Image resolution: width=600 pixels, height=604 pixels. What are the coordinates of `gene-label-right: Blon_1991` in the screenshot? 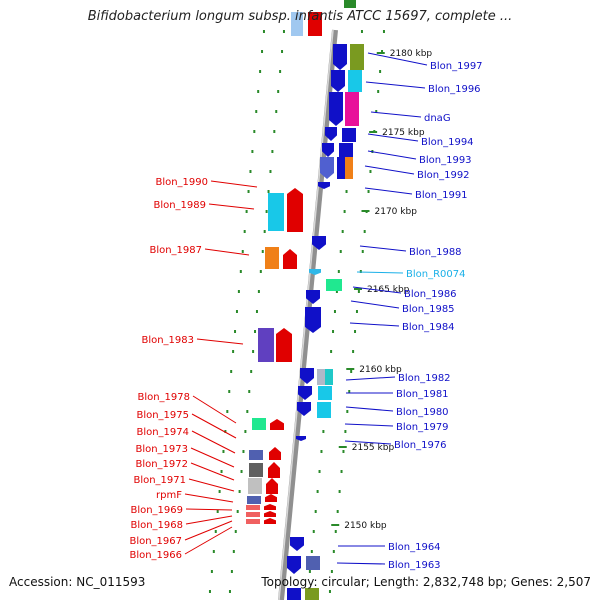 It's located at (441, 195).